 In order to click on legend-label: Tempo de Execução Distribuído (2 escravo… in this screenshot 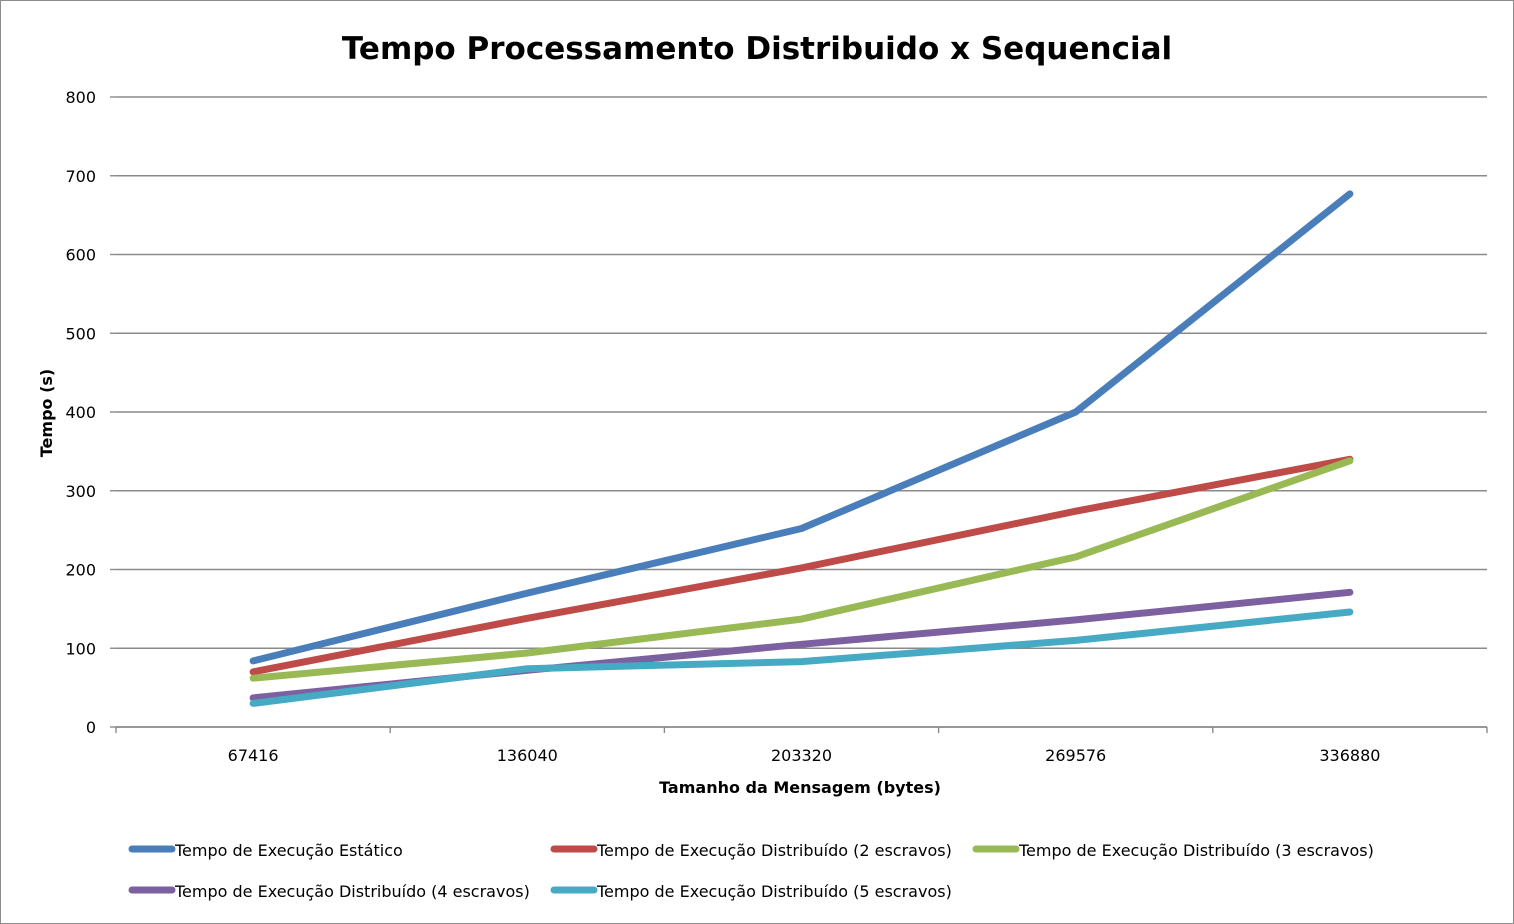, I will do `click(774, 850)`.